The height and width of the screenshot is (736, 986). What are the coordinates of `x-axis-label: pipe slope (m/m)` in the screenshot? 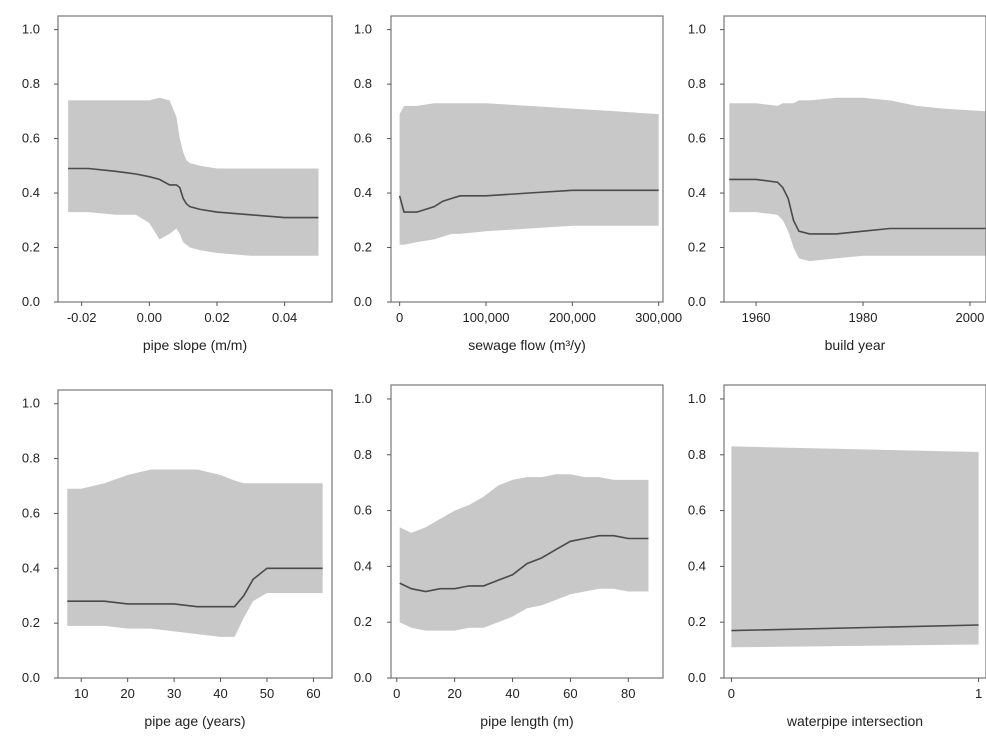 It's located at (195, 345).